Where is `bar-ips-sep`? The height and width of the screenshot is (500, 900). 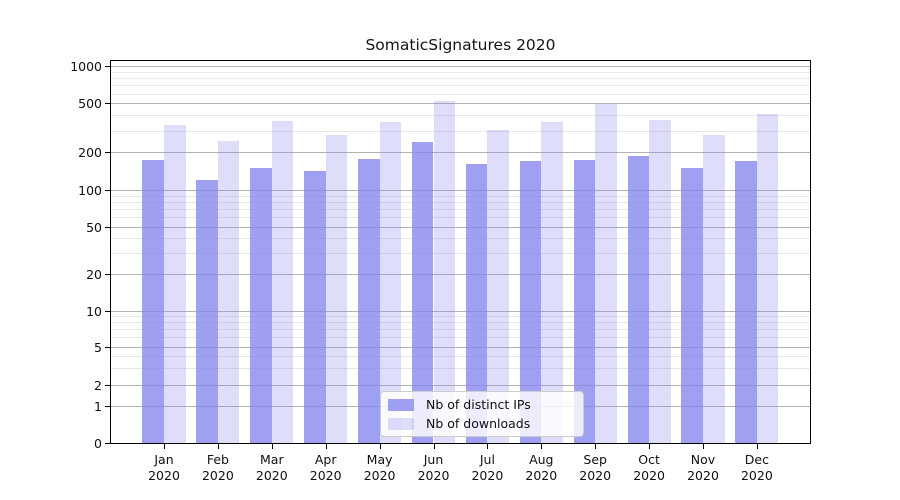 bar-ips-sep is located at coordinates (584, 301).